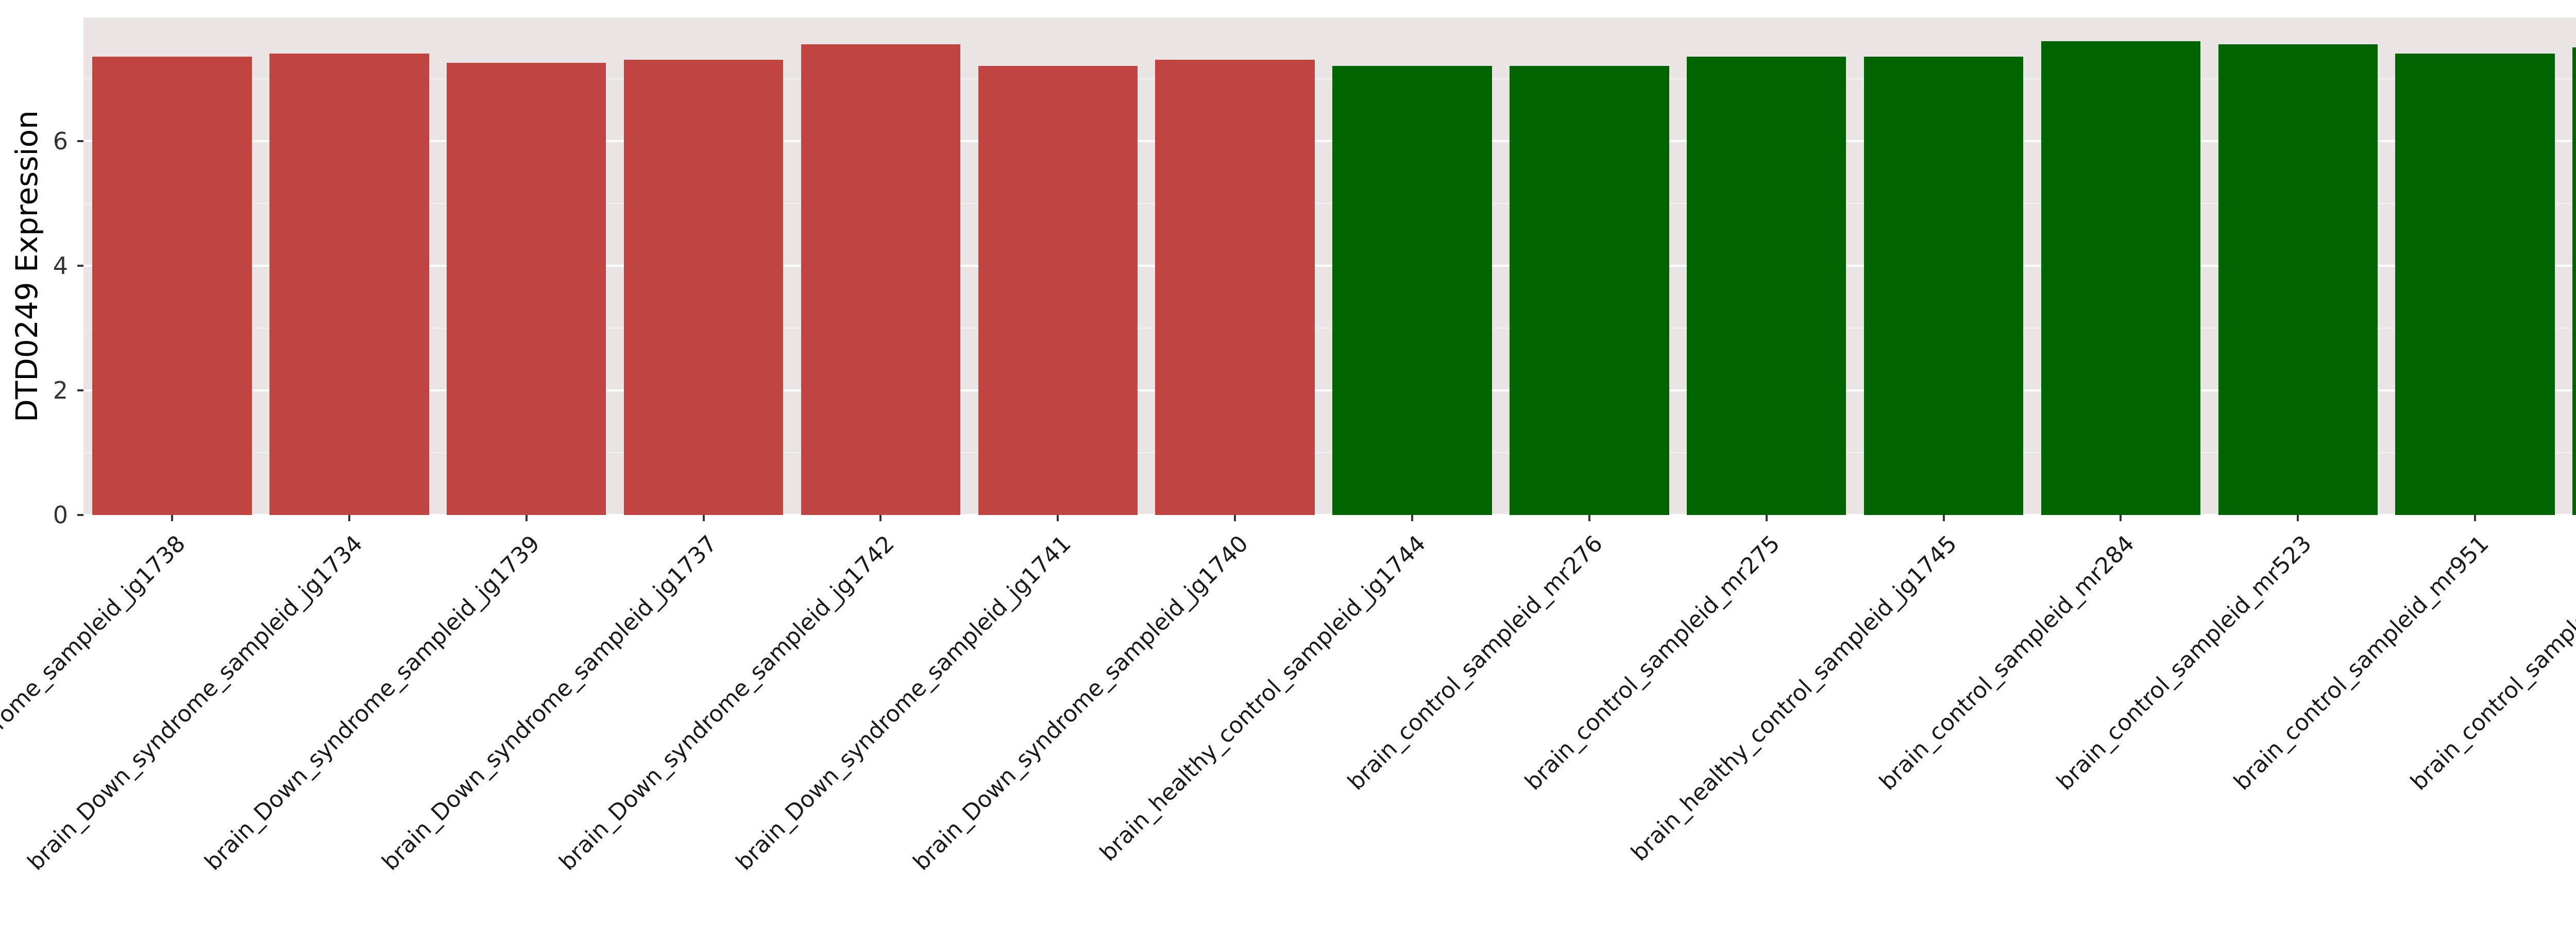 The height and width of the screenshot is (927, 2576). What do you see at coordinates (1081, 703) in the screenshot?
I see `x-tick-label: brain_Down_syndrome_sampleid_jg1740` at bounding box center [1081, 703].